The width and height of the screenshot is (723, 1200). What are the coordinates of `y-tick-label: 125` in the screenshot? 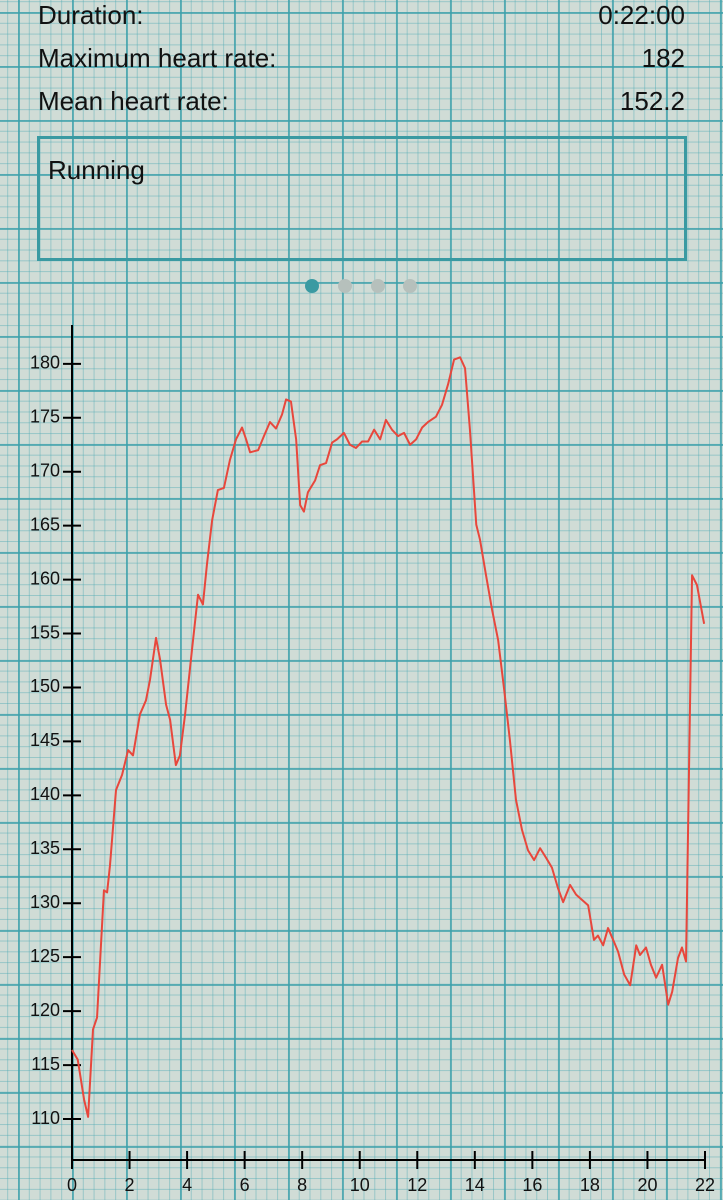 It's located at (45, 956).